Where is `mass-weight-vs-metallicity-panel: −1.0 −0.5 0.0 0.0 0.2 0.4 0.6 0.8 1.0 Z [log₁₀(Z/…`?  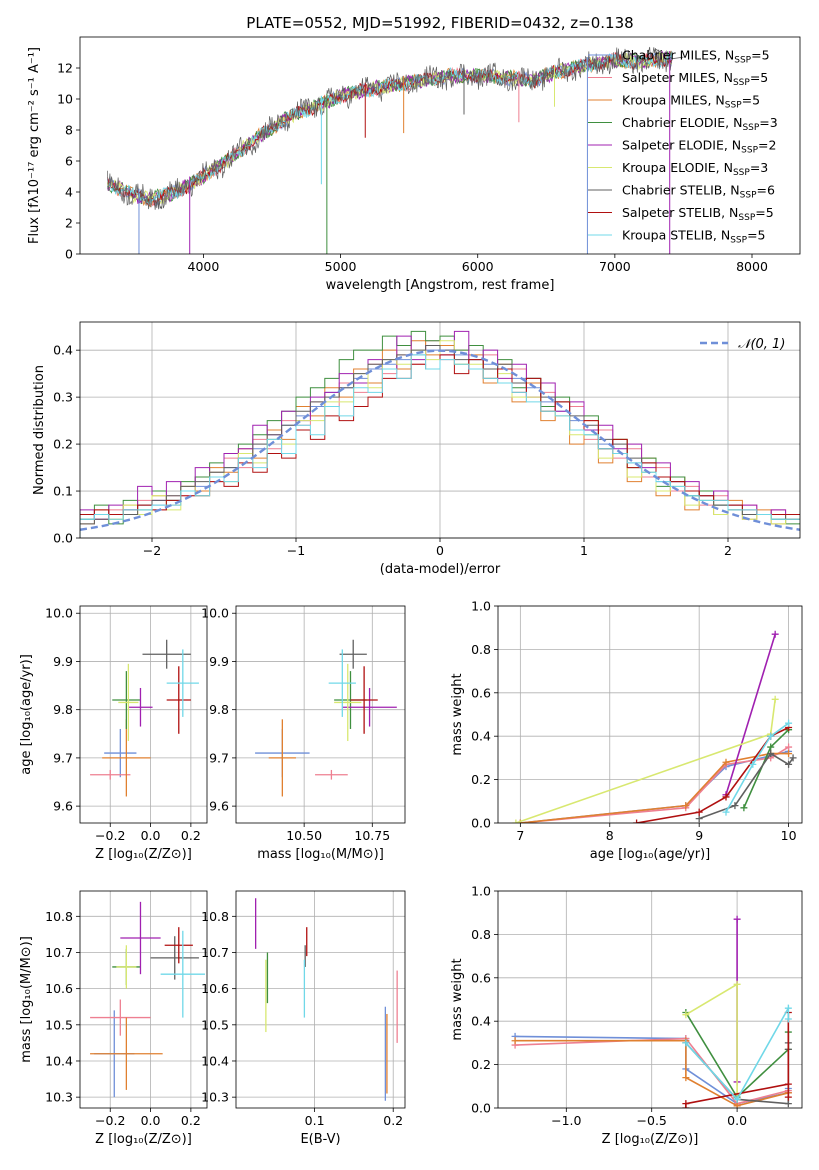
mass-weight-vs-metallicity-panel: −1.0 −0.5 0.0 0.0 0.2 0.4 0.6 0.8 1.0 Z [log₁₀(Z/… is located at coordinates (626, 1015).